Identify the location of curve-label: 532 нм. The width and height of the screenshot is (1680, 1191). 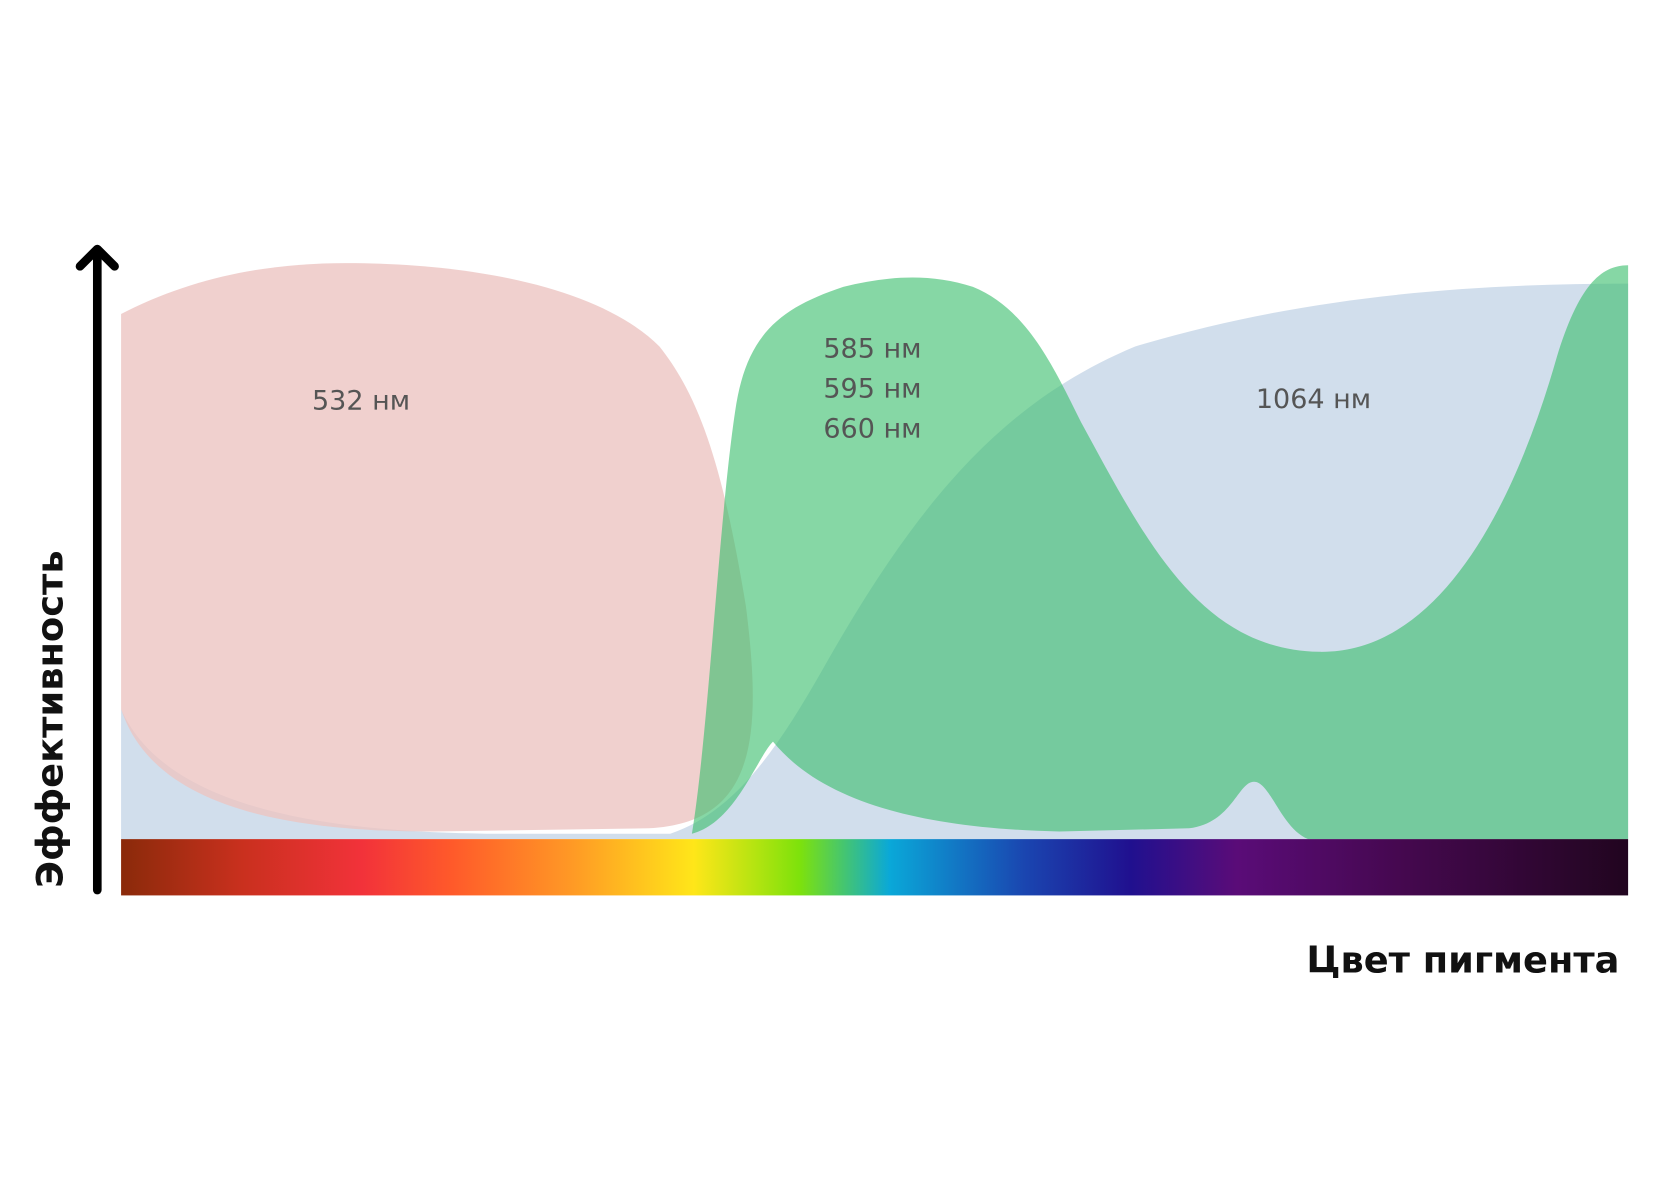
(361, 400).